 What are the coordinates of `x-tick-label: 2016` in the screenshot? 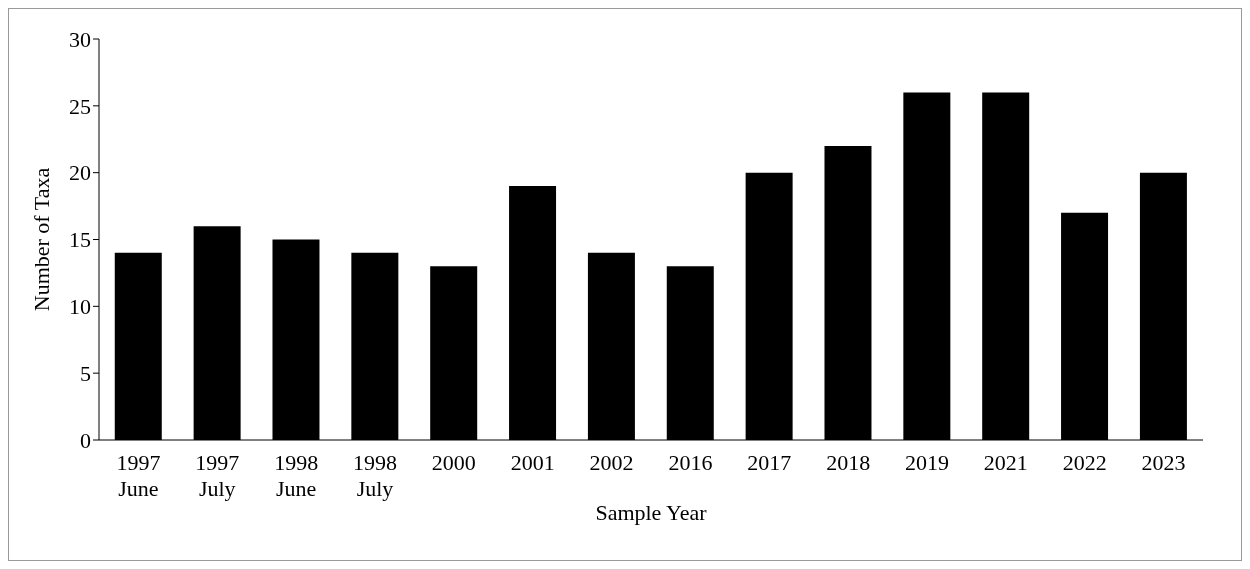 It's located at (690, 462).